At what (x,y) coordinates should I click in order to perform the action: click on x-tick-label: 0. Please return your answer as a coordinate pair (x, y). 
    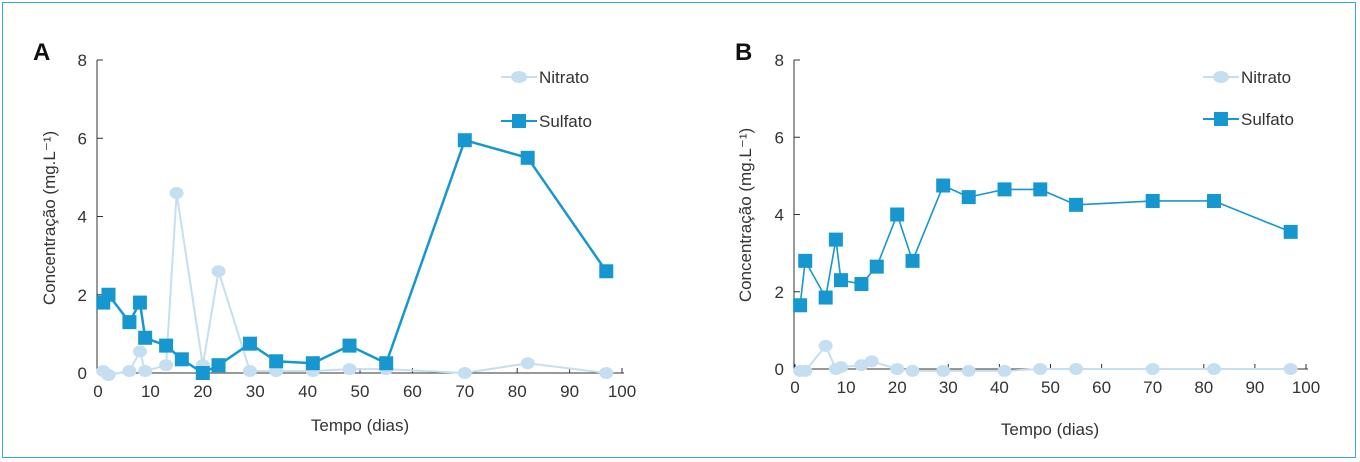
    Looking at the image, I should click on (794, 387).